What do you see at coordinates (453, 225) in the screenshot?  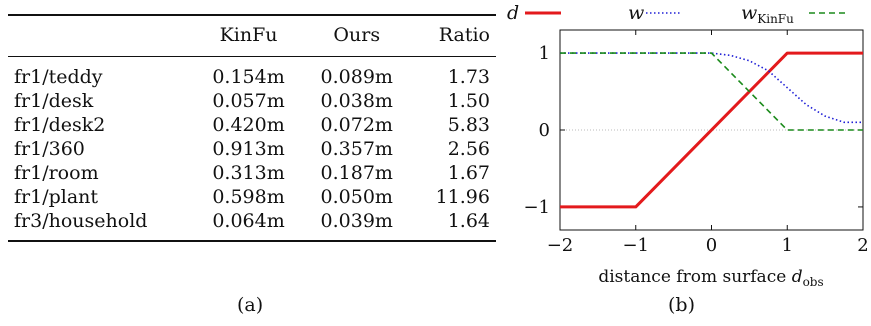 I see `ratio-cell: 1.64` at bounding box center [453, 225].